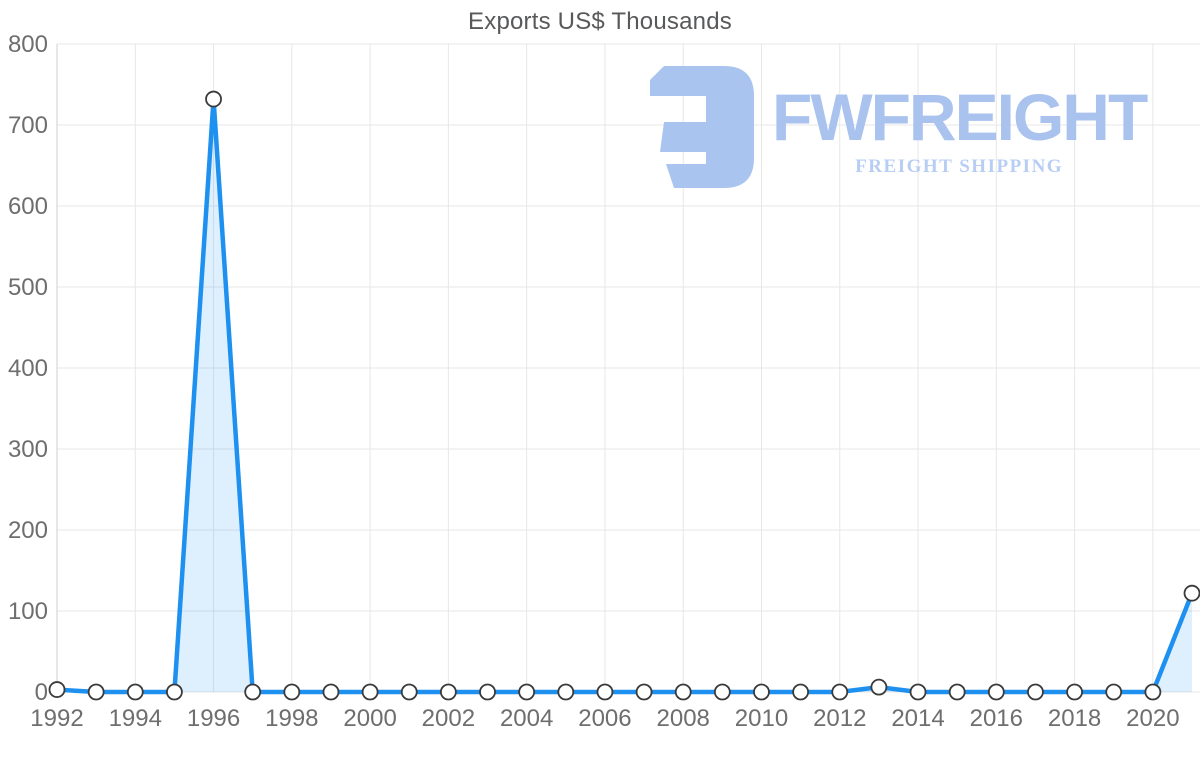 This screenshot has height=763, width=1200. What do you see at coordinates (174, 692) in the screenshot?
I see `data-point-1995` at bounding box center [174, 692].